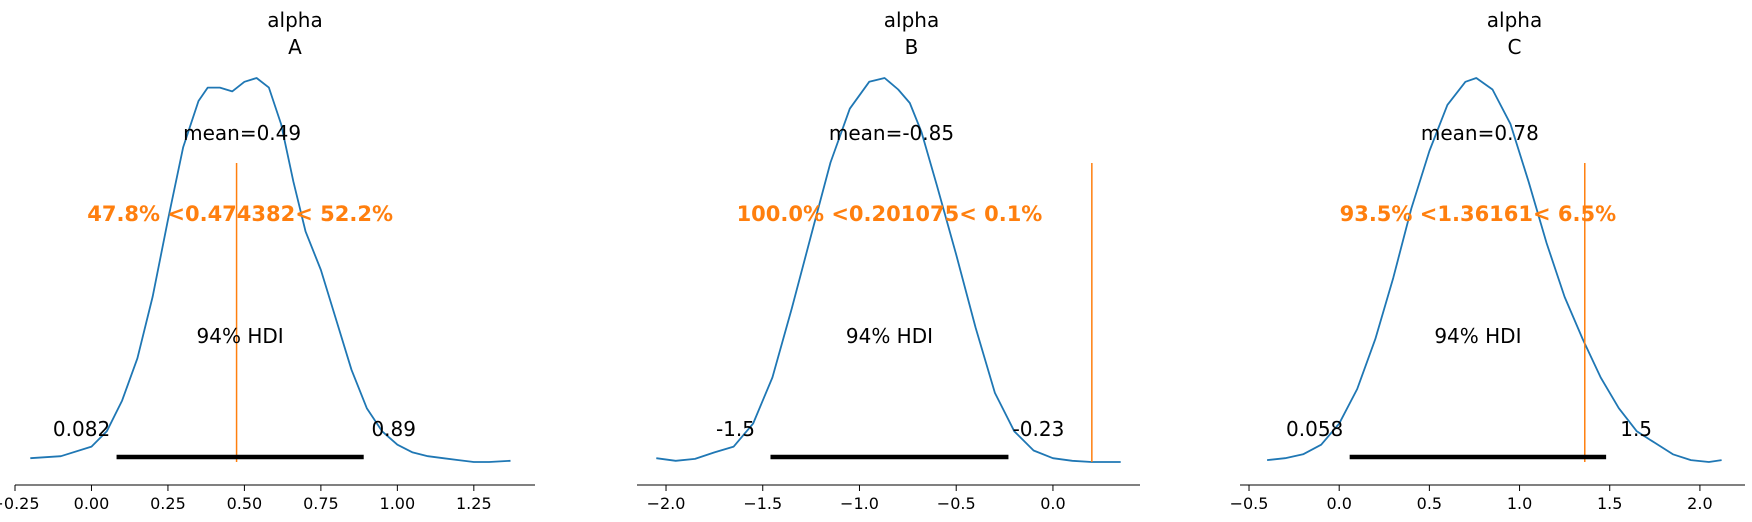 Image resolution: width=1752 pixels, height=522 pixels. What do you see at coordinates (321, 503) in the screenshot?
I see `x-tick-label: 0.75` at bounding box center [321, 503].